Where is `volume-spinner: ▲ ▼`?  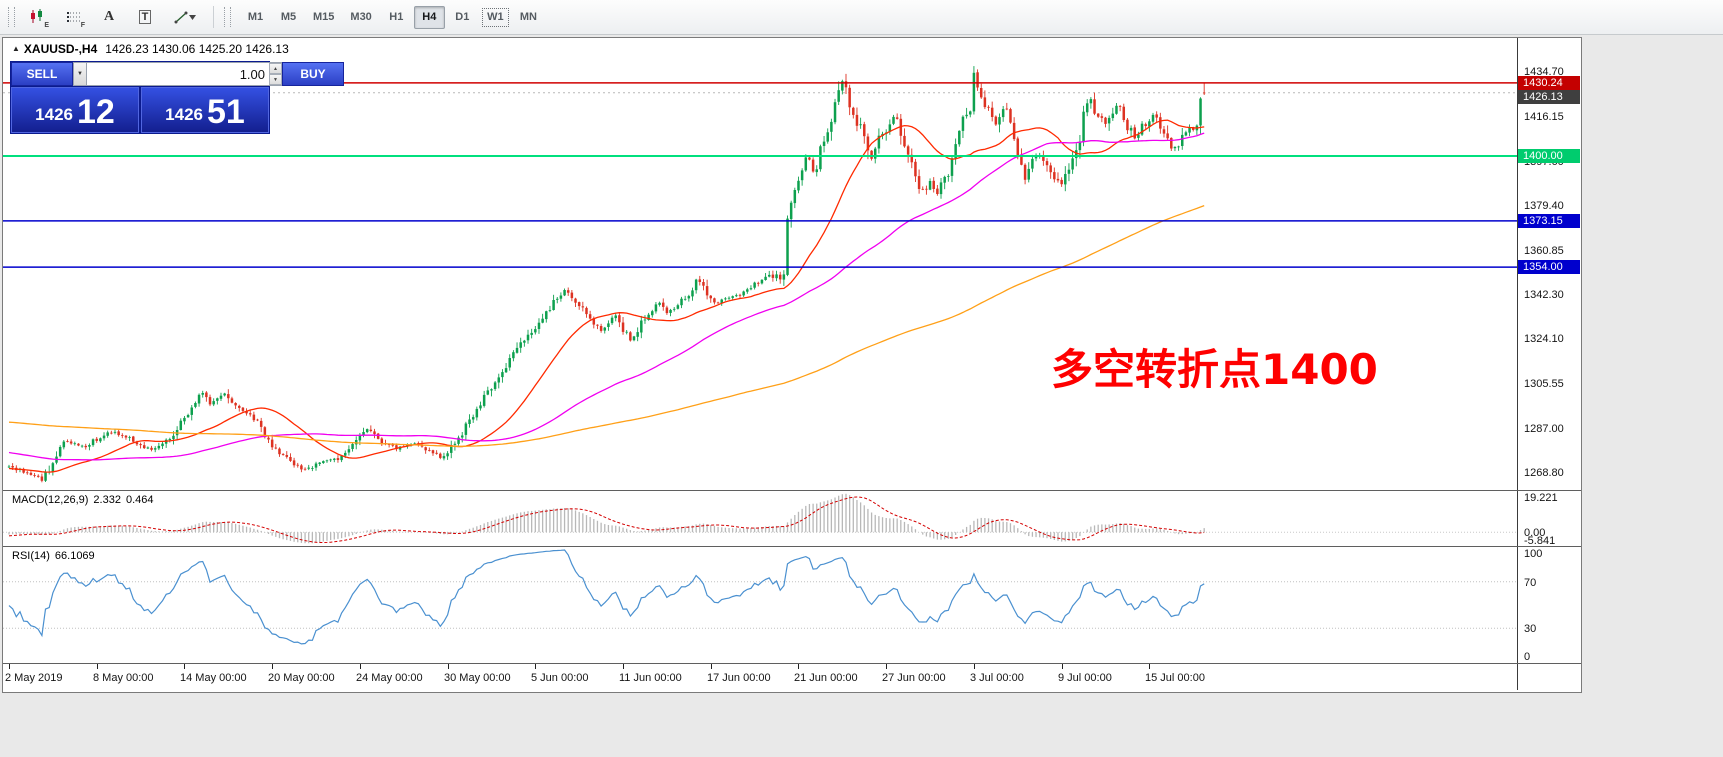
volume-spinner: ▲ ▼ is located at coordinates (275, 74).